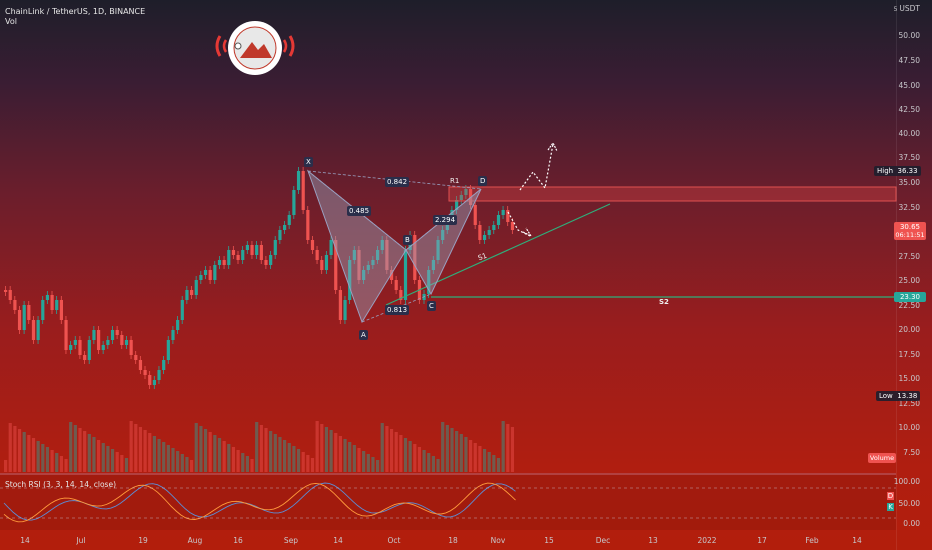 Image resolution: width=932 pixels, height=550 pixels. I want to click on resistance-zone, so click(672, 194).